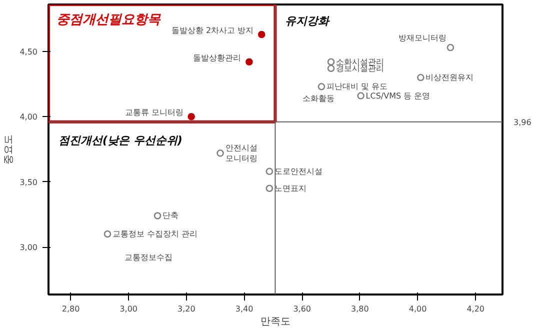 The height and width of the screenshot is (330, 534). I want to click on annotation: 방재모니터링, so click(422, 38).